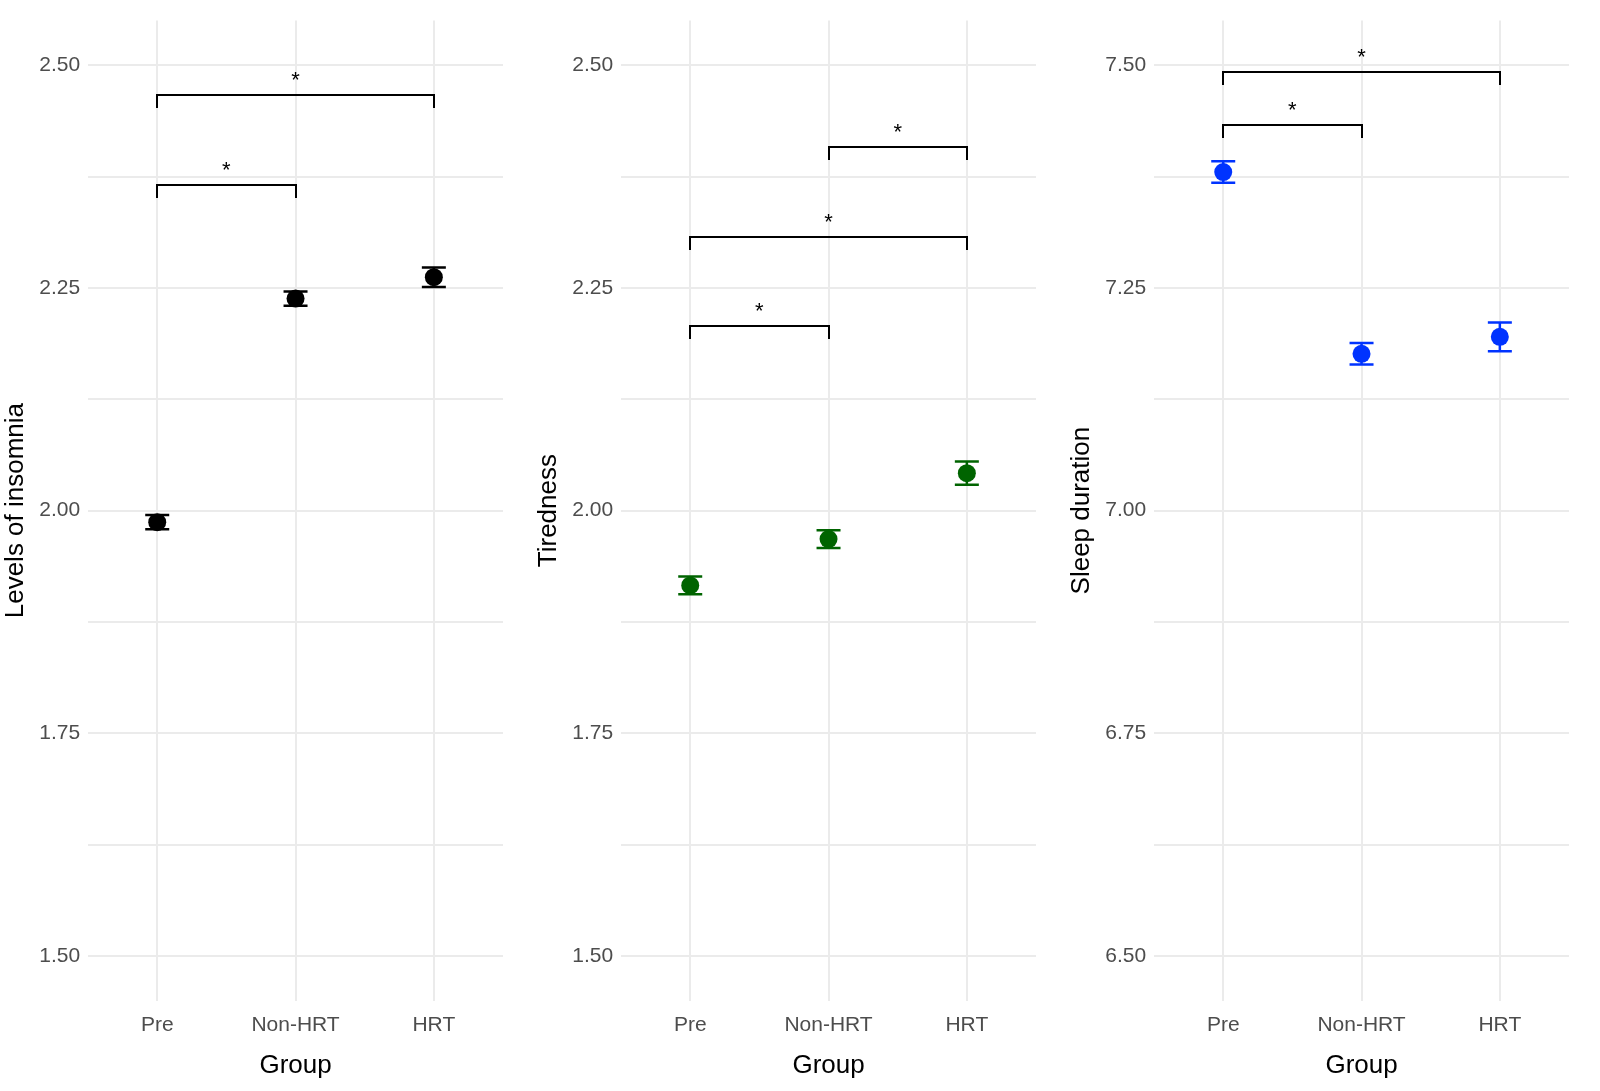 This screenshot has height=1091, width=1600. I want to click on y-tick-label: 6.50, so click(1126, 954).